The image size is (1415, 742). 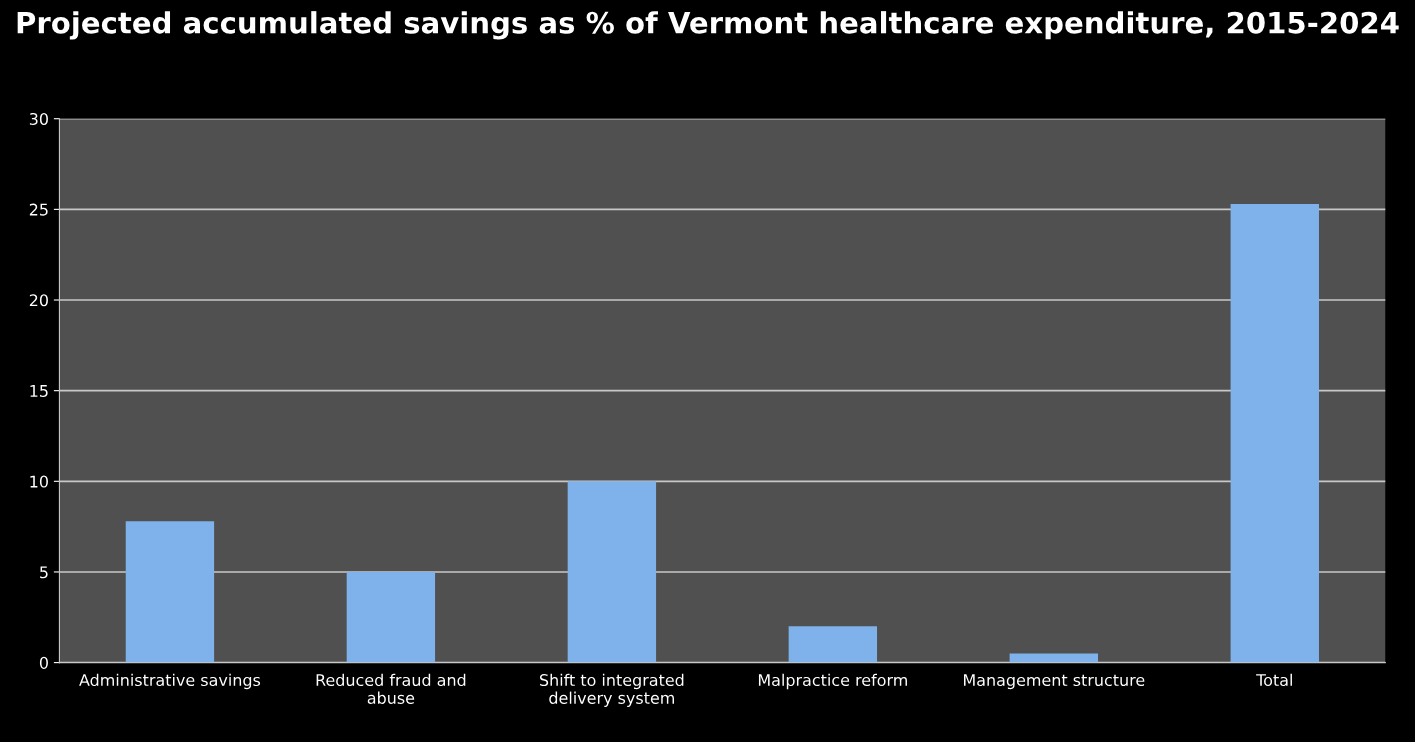 What do you see at coordinates (38, 209) in the screenshot?
I see `y-tick-label: 25` at bounding box center [38, 209].